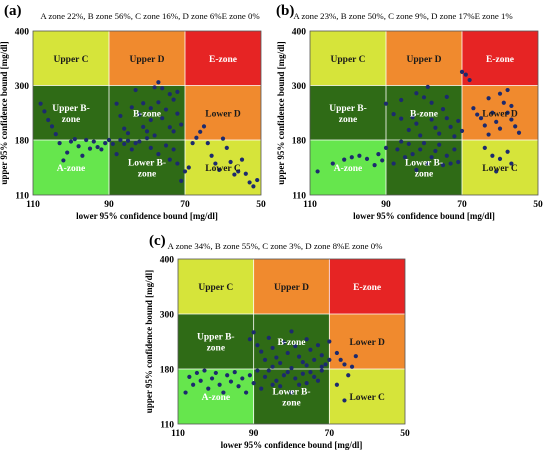 This screenshot has height=452, width=545. I want to click on zone-b, so click(424, 112).